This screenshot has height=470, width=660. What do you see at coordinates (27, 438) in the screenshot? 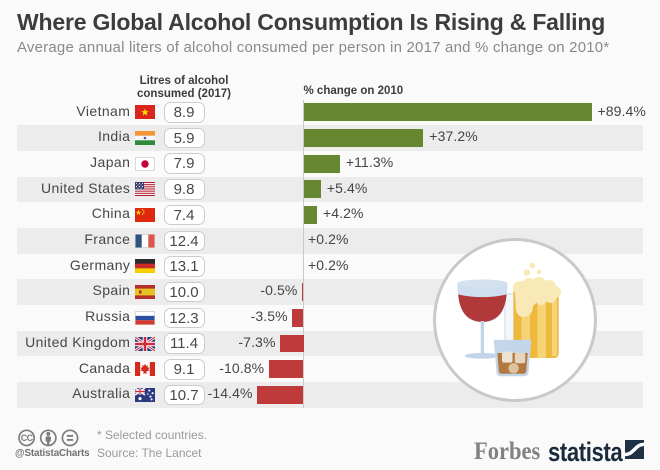
I see `svg-text: CC` at bounding box center [27, 438].